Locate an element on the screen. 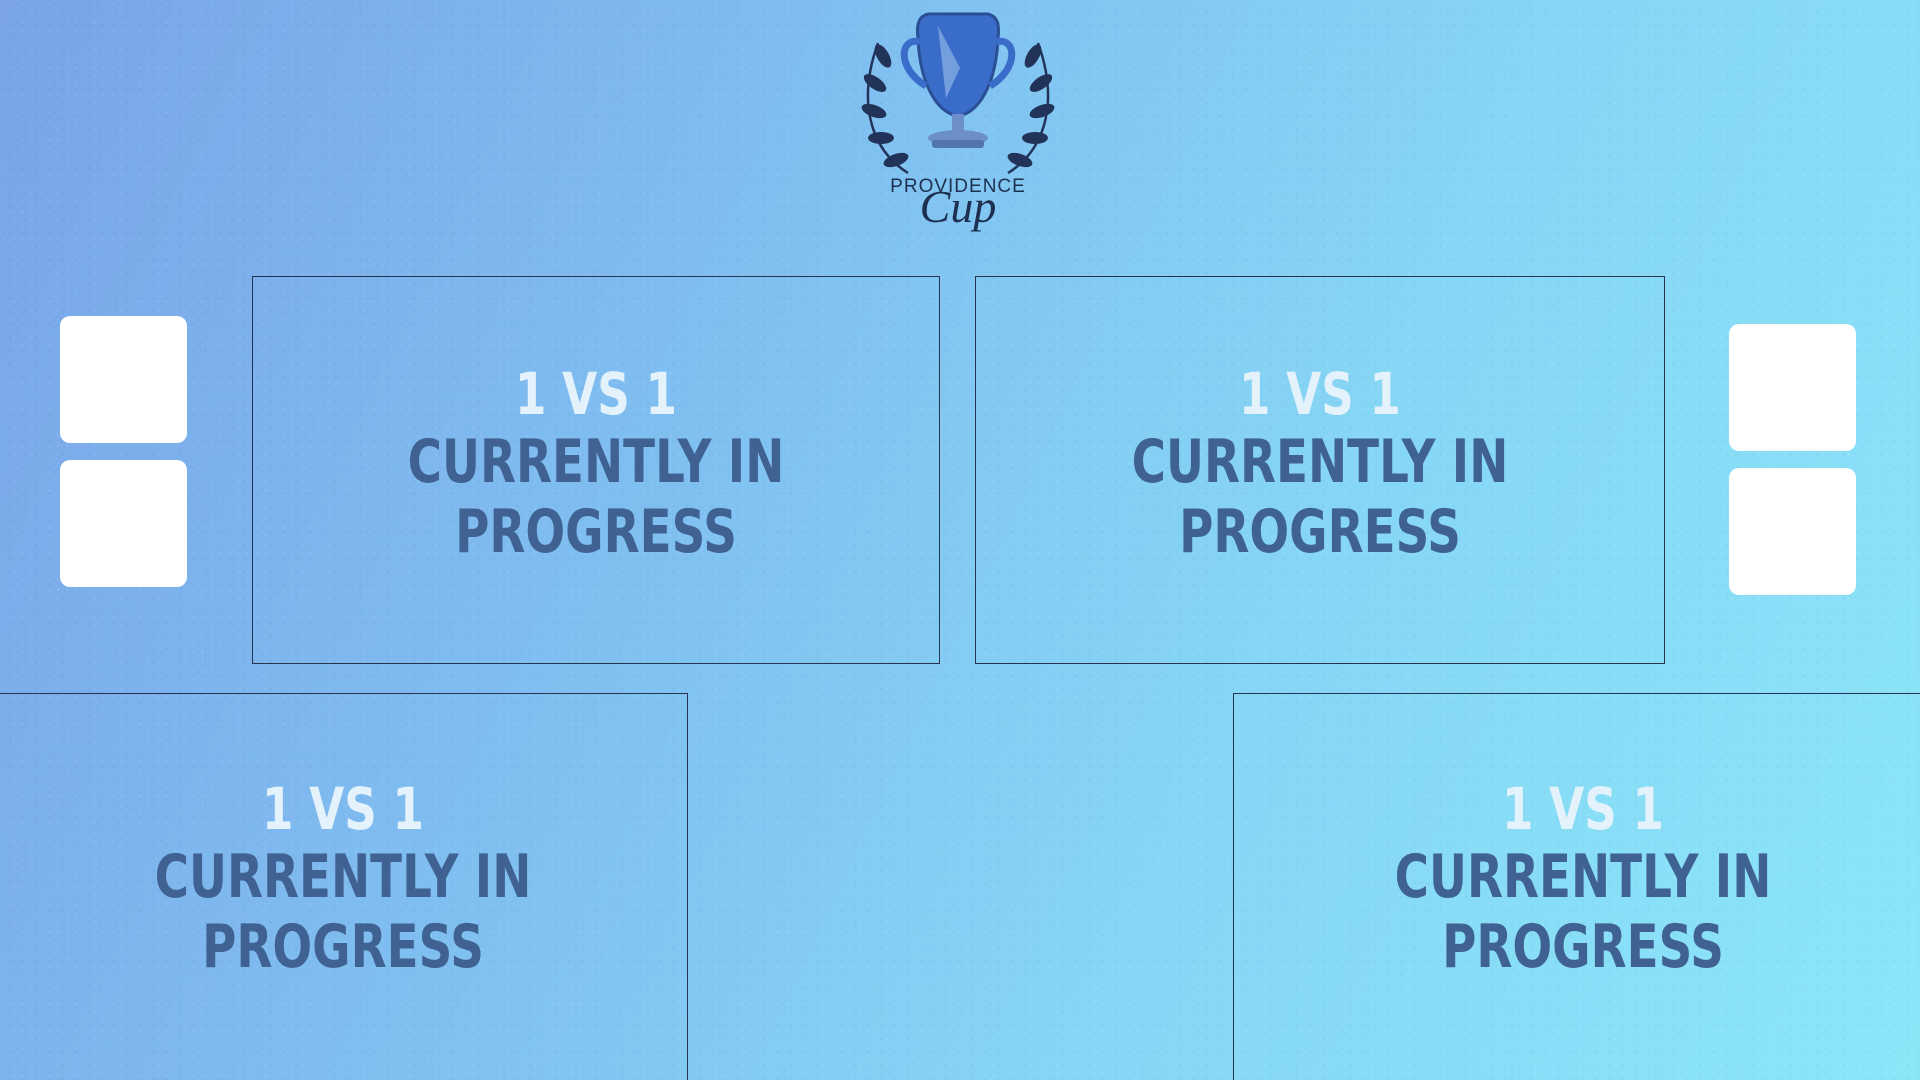  match-box-top-right: 1 VS 1 CURRENTLY IN PROGRESS is located at coordinates (1320, 470).